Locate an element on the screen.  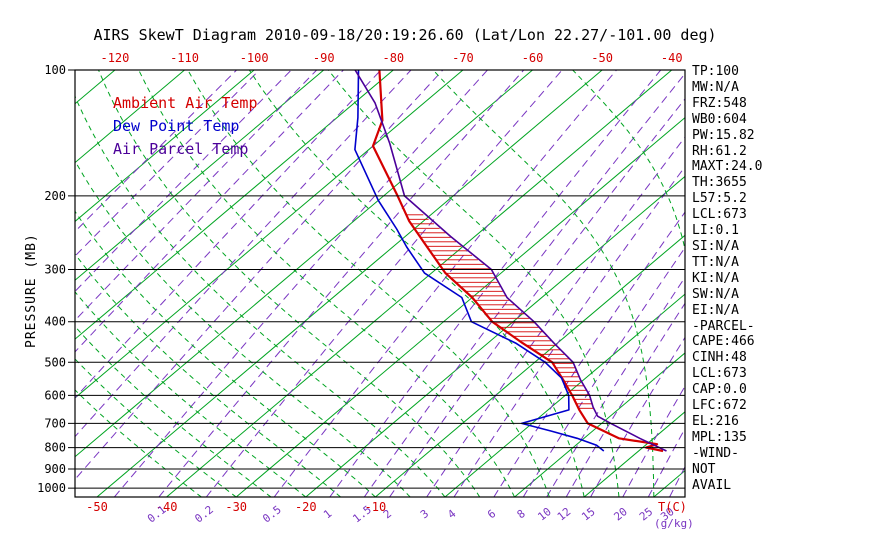
stats-line: MW:N/A is located at coordinates (715, 87).